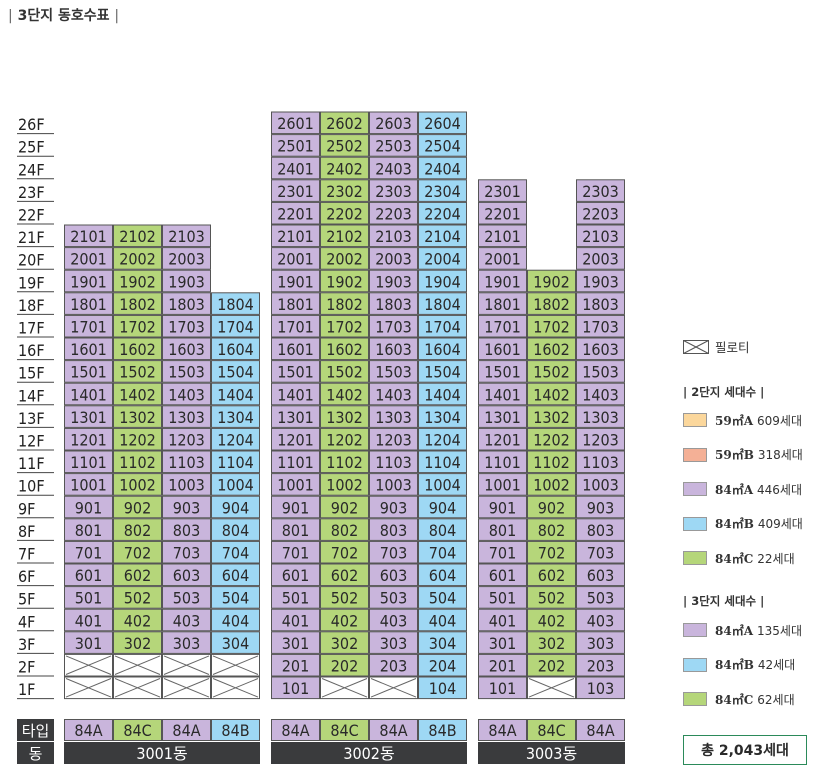 This screenshot has height=775, width=816. What do you see at coordinates (31, 441) in the screenshot?
I see `floor-label: 12F` at bounding box center [31, 441].